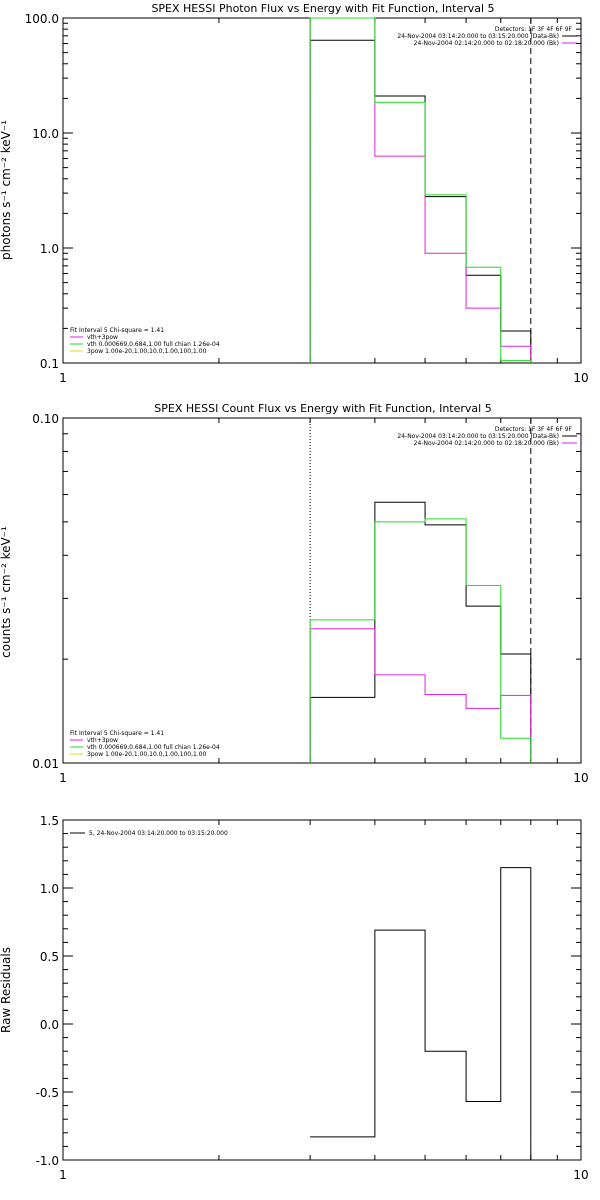 The image size is (600, 1200). Describe the element at coordinates (47, 1161) in the screenshot. I see `y-tick-label: -1.0` at that location.